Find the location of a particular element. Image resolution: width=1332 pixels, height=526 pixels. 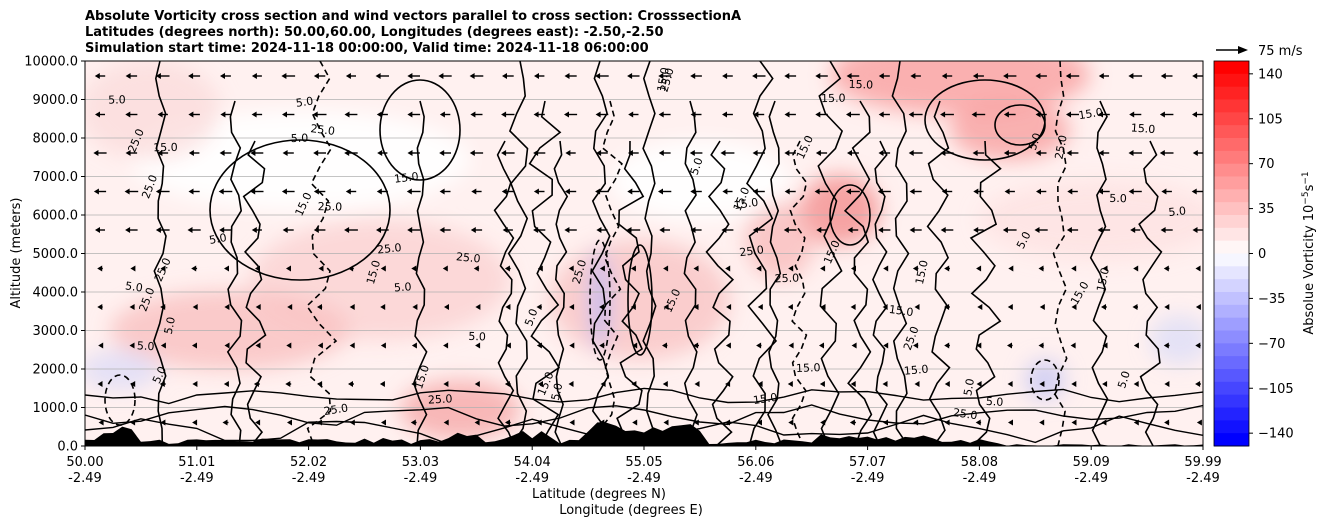

x-tick-label-lat: 56.06 is located at coordinates (755, 462).